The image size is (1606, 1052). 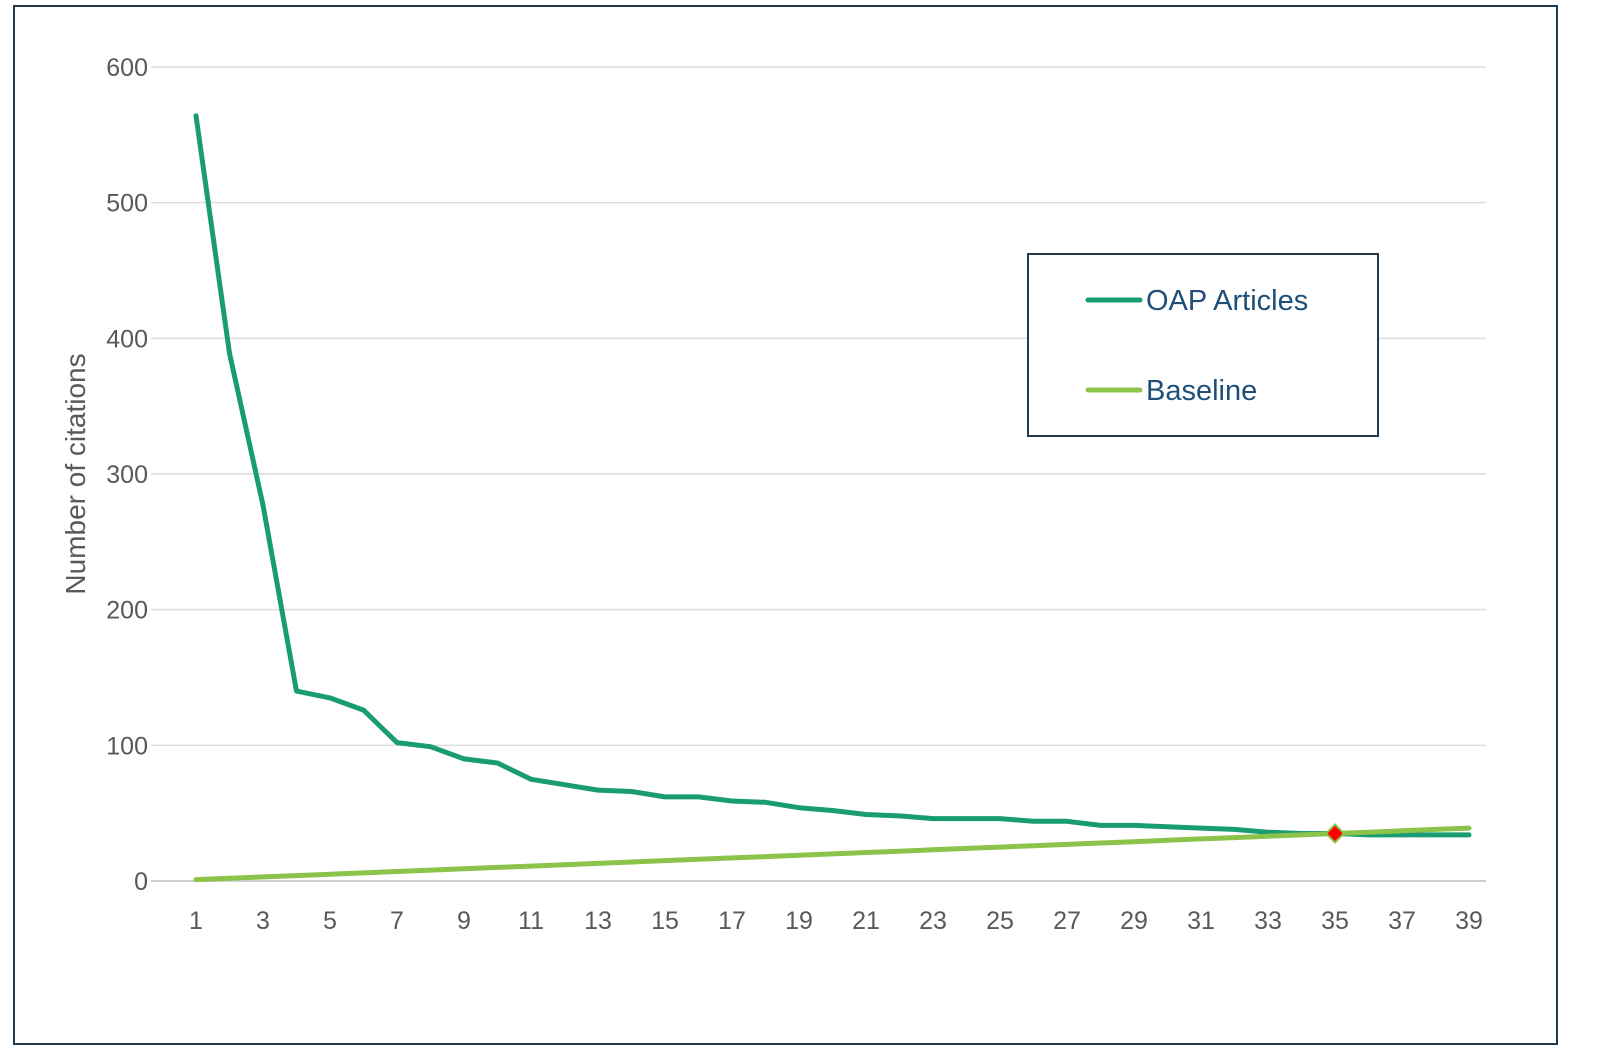 What do you see at coordinates (732, 921) in the screenshot?
I see `x-tick-label: 17` at bounding box center [732, 921].